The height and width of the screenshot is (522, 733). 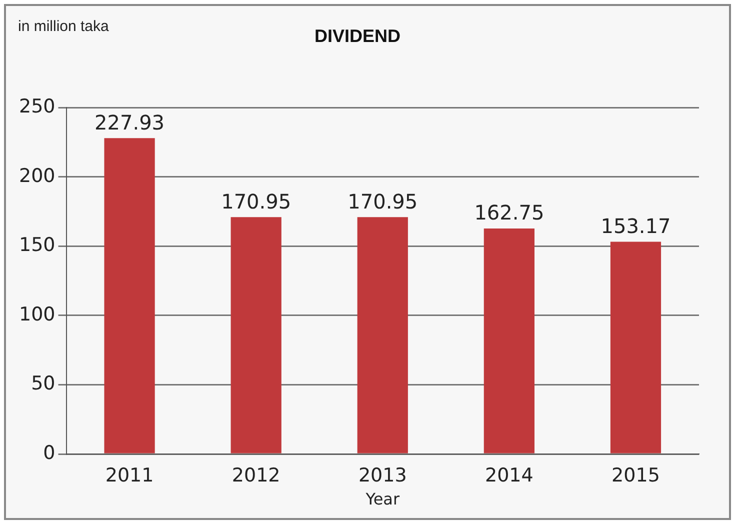 I want to click on y-tick-label: 200, so click(x=37, y=175).